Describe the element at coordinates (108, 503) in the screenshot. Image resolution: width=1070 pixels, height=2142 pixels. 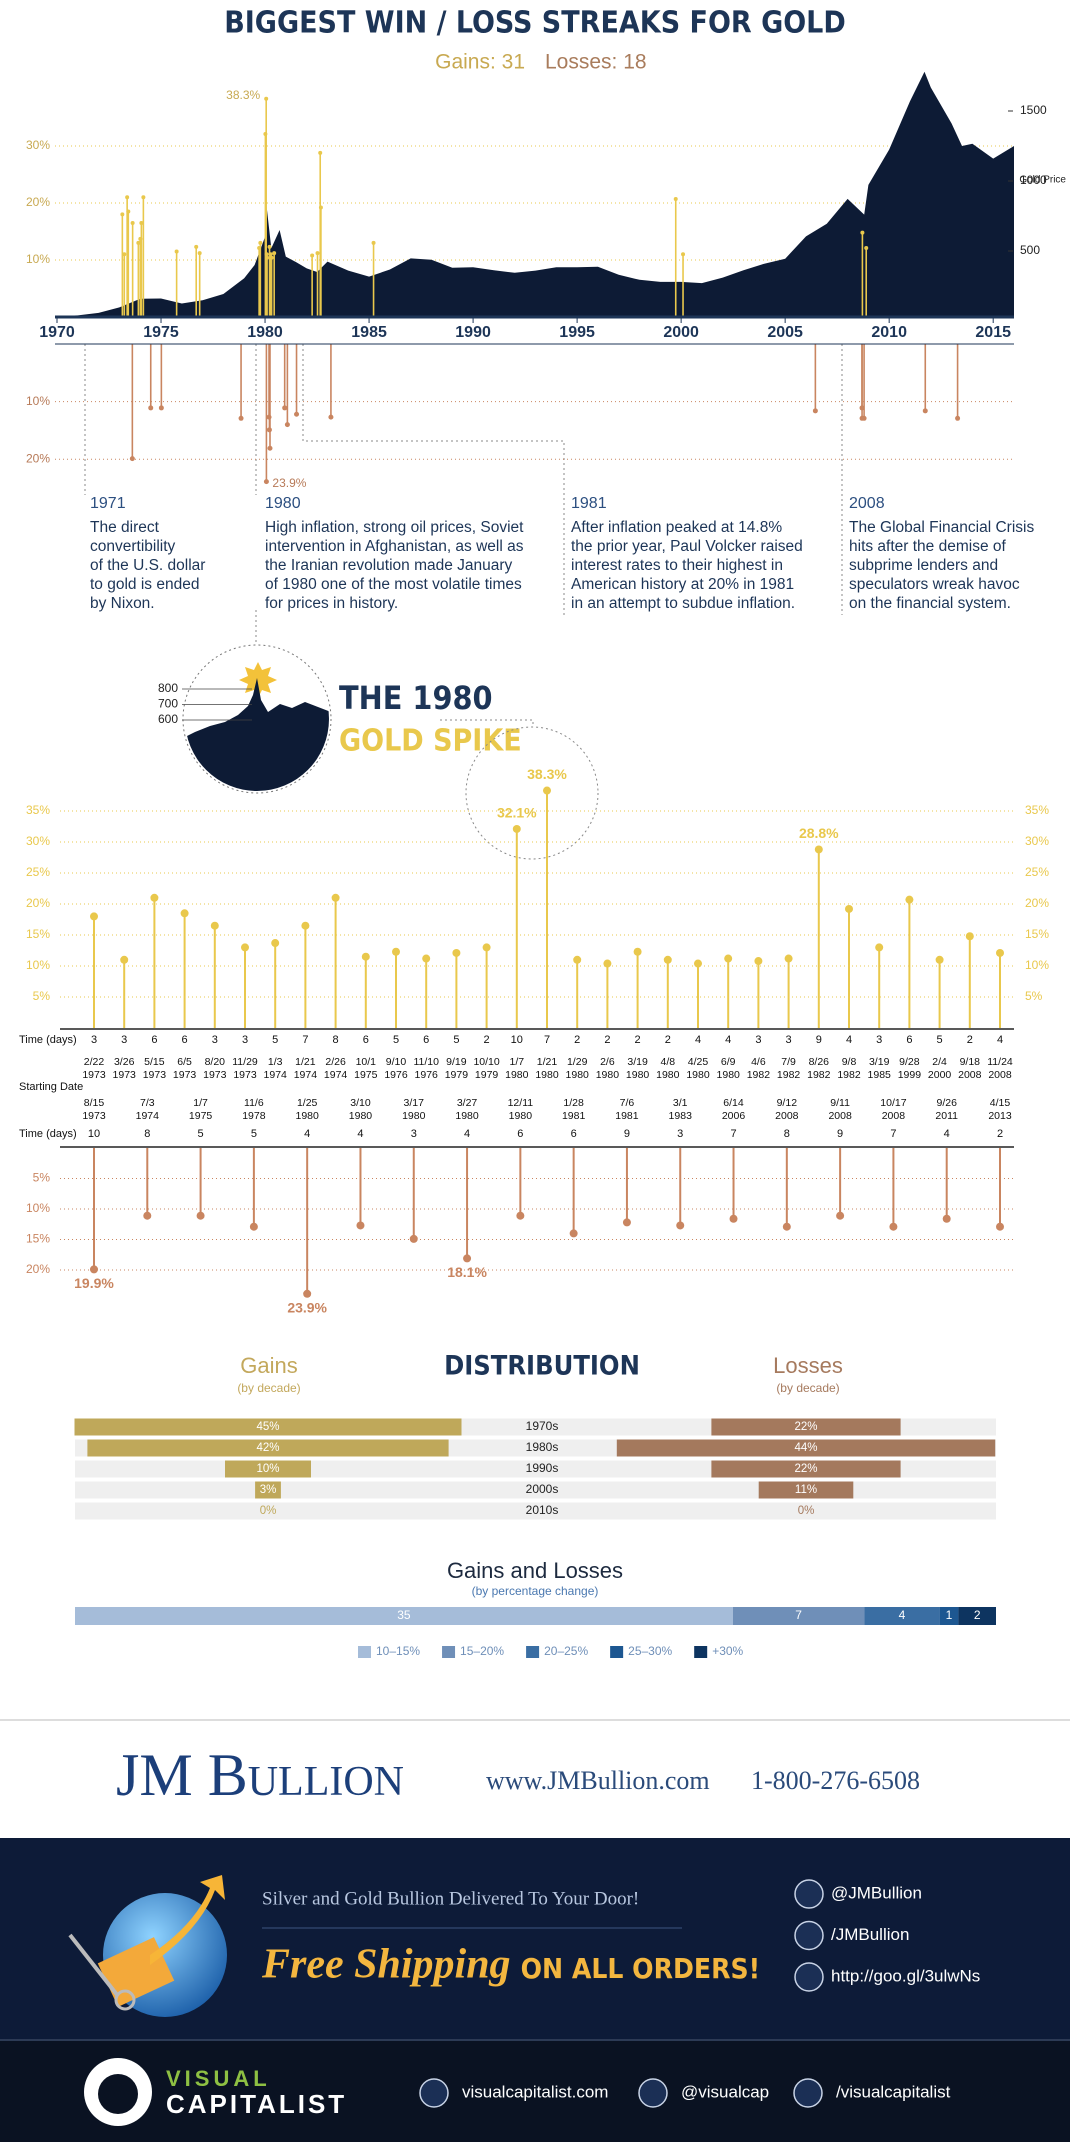
I see `annotation-year: 1971` at that location.